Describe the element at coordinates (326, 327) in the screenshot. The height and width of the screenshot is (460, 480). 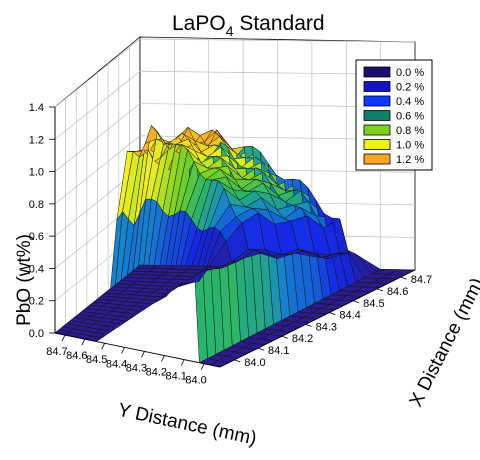
I see `x-tick-label: 84.3` at that location.